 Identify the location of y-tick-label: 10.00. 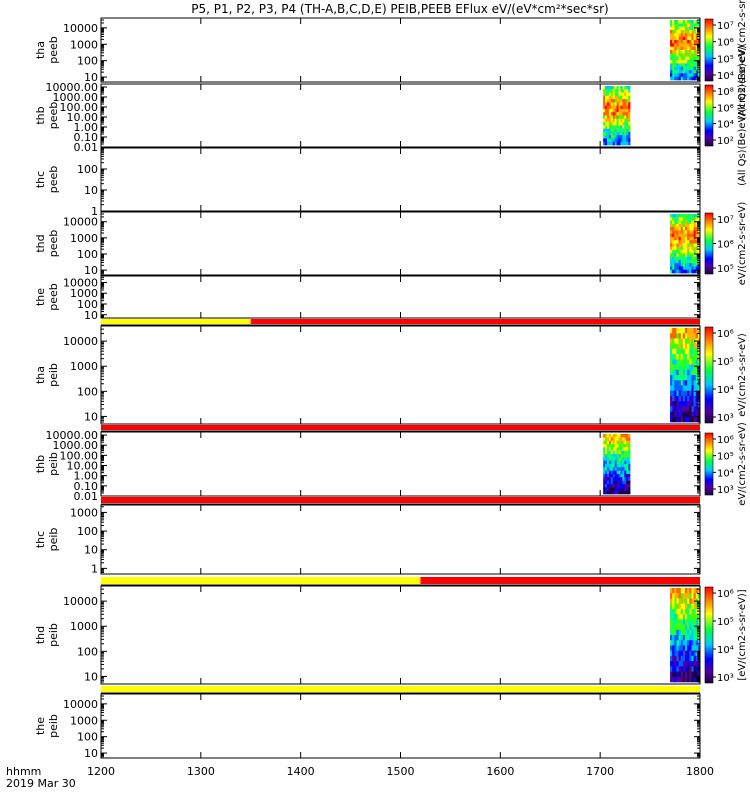
(83, 466).